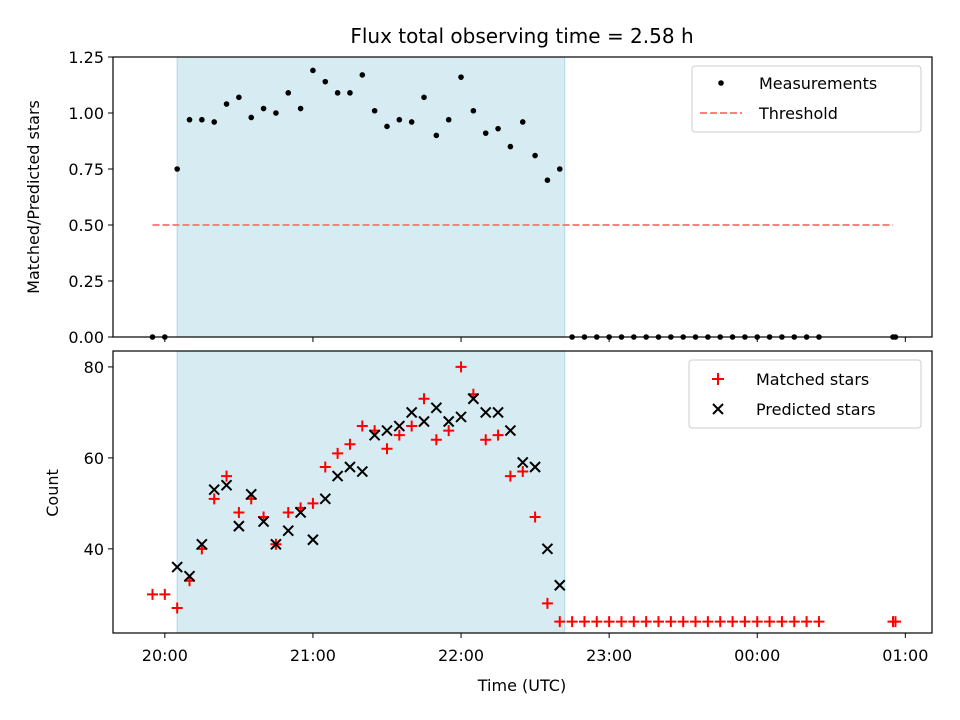 The width and height of the screenshot is (960, 720). Describe the element at coordinates (757, 655) in the screenshot. I see `x-tick-label: 00:00` at that location.